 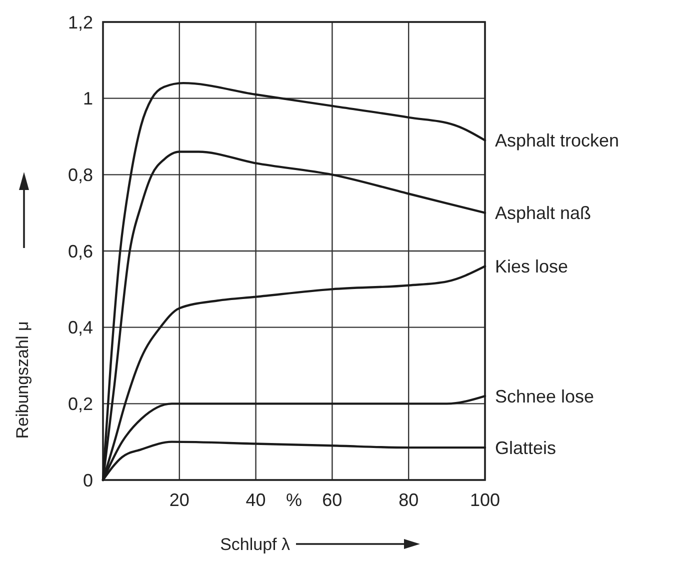 What do you see at coordinates (87, 480) in the screenshot?
I see `y-tick-label: 0` at bounding box center [87, 480].